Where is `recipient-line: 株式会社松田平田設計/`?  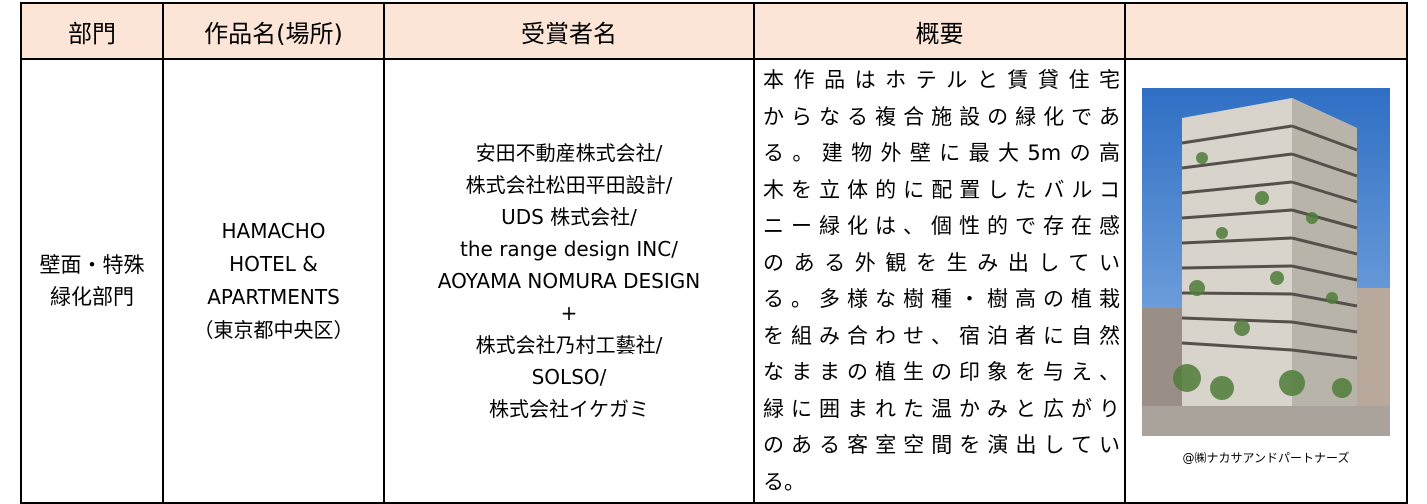
recipient-line: 株式会社松田平田設計/ is located at coordinates (569, 185).